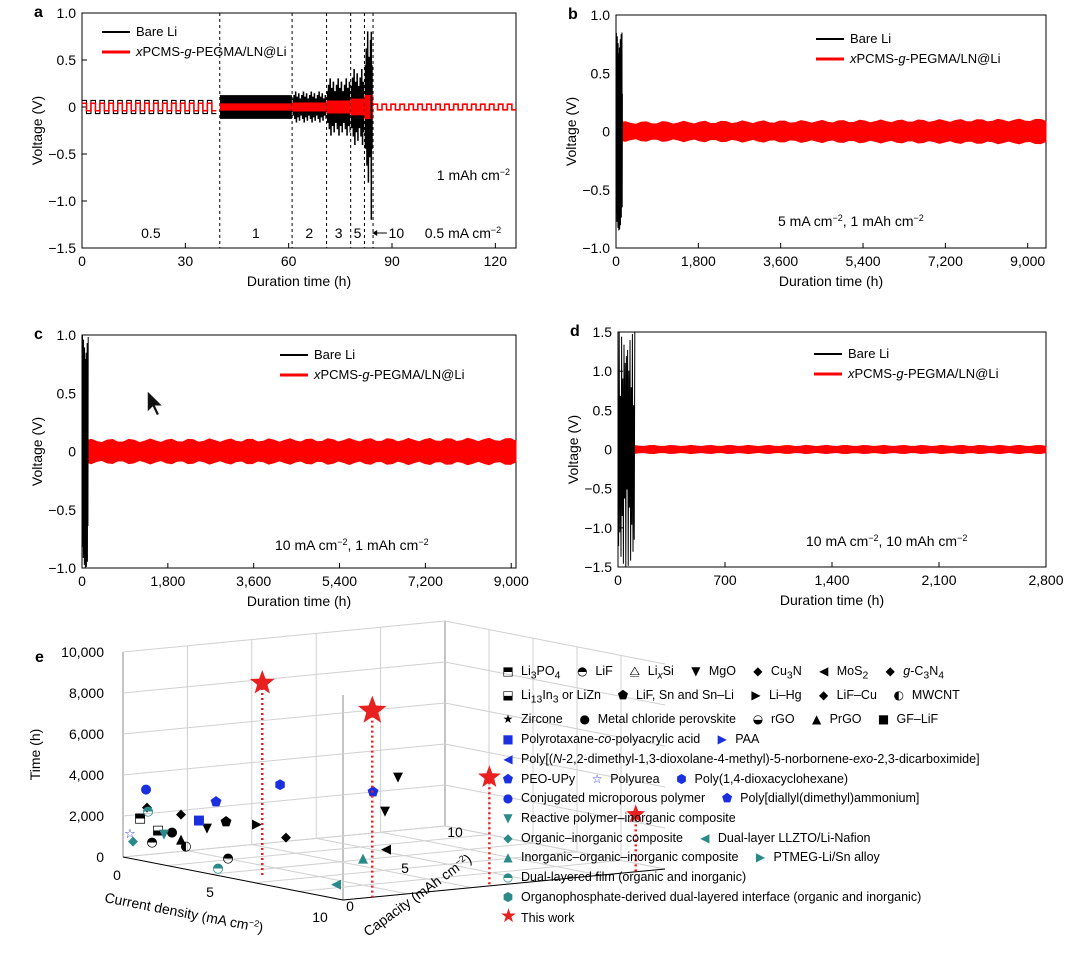 The height and width of the screenshot is (953, 1080). I want to click on segment-label: 2, so click(309, 233).